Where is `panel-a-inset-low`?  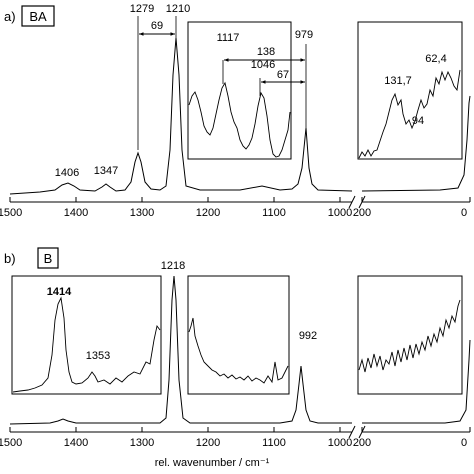
panel-a-inset-low is located at coordinates (410, 90).